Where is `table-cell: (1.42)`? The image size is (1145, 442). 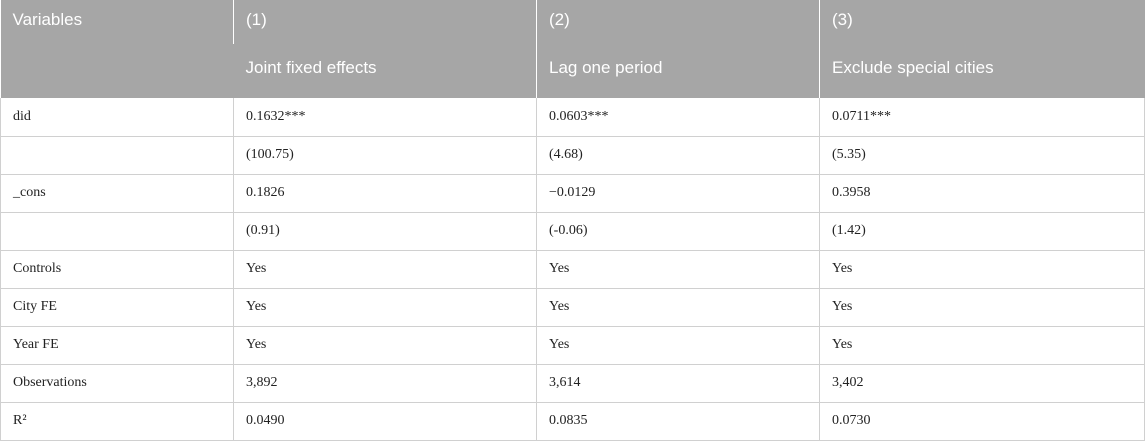
table-cell: (1.42) is located at coordinates (982, 231).